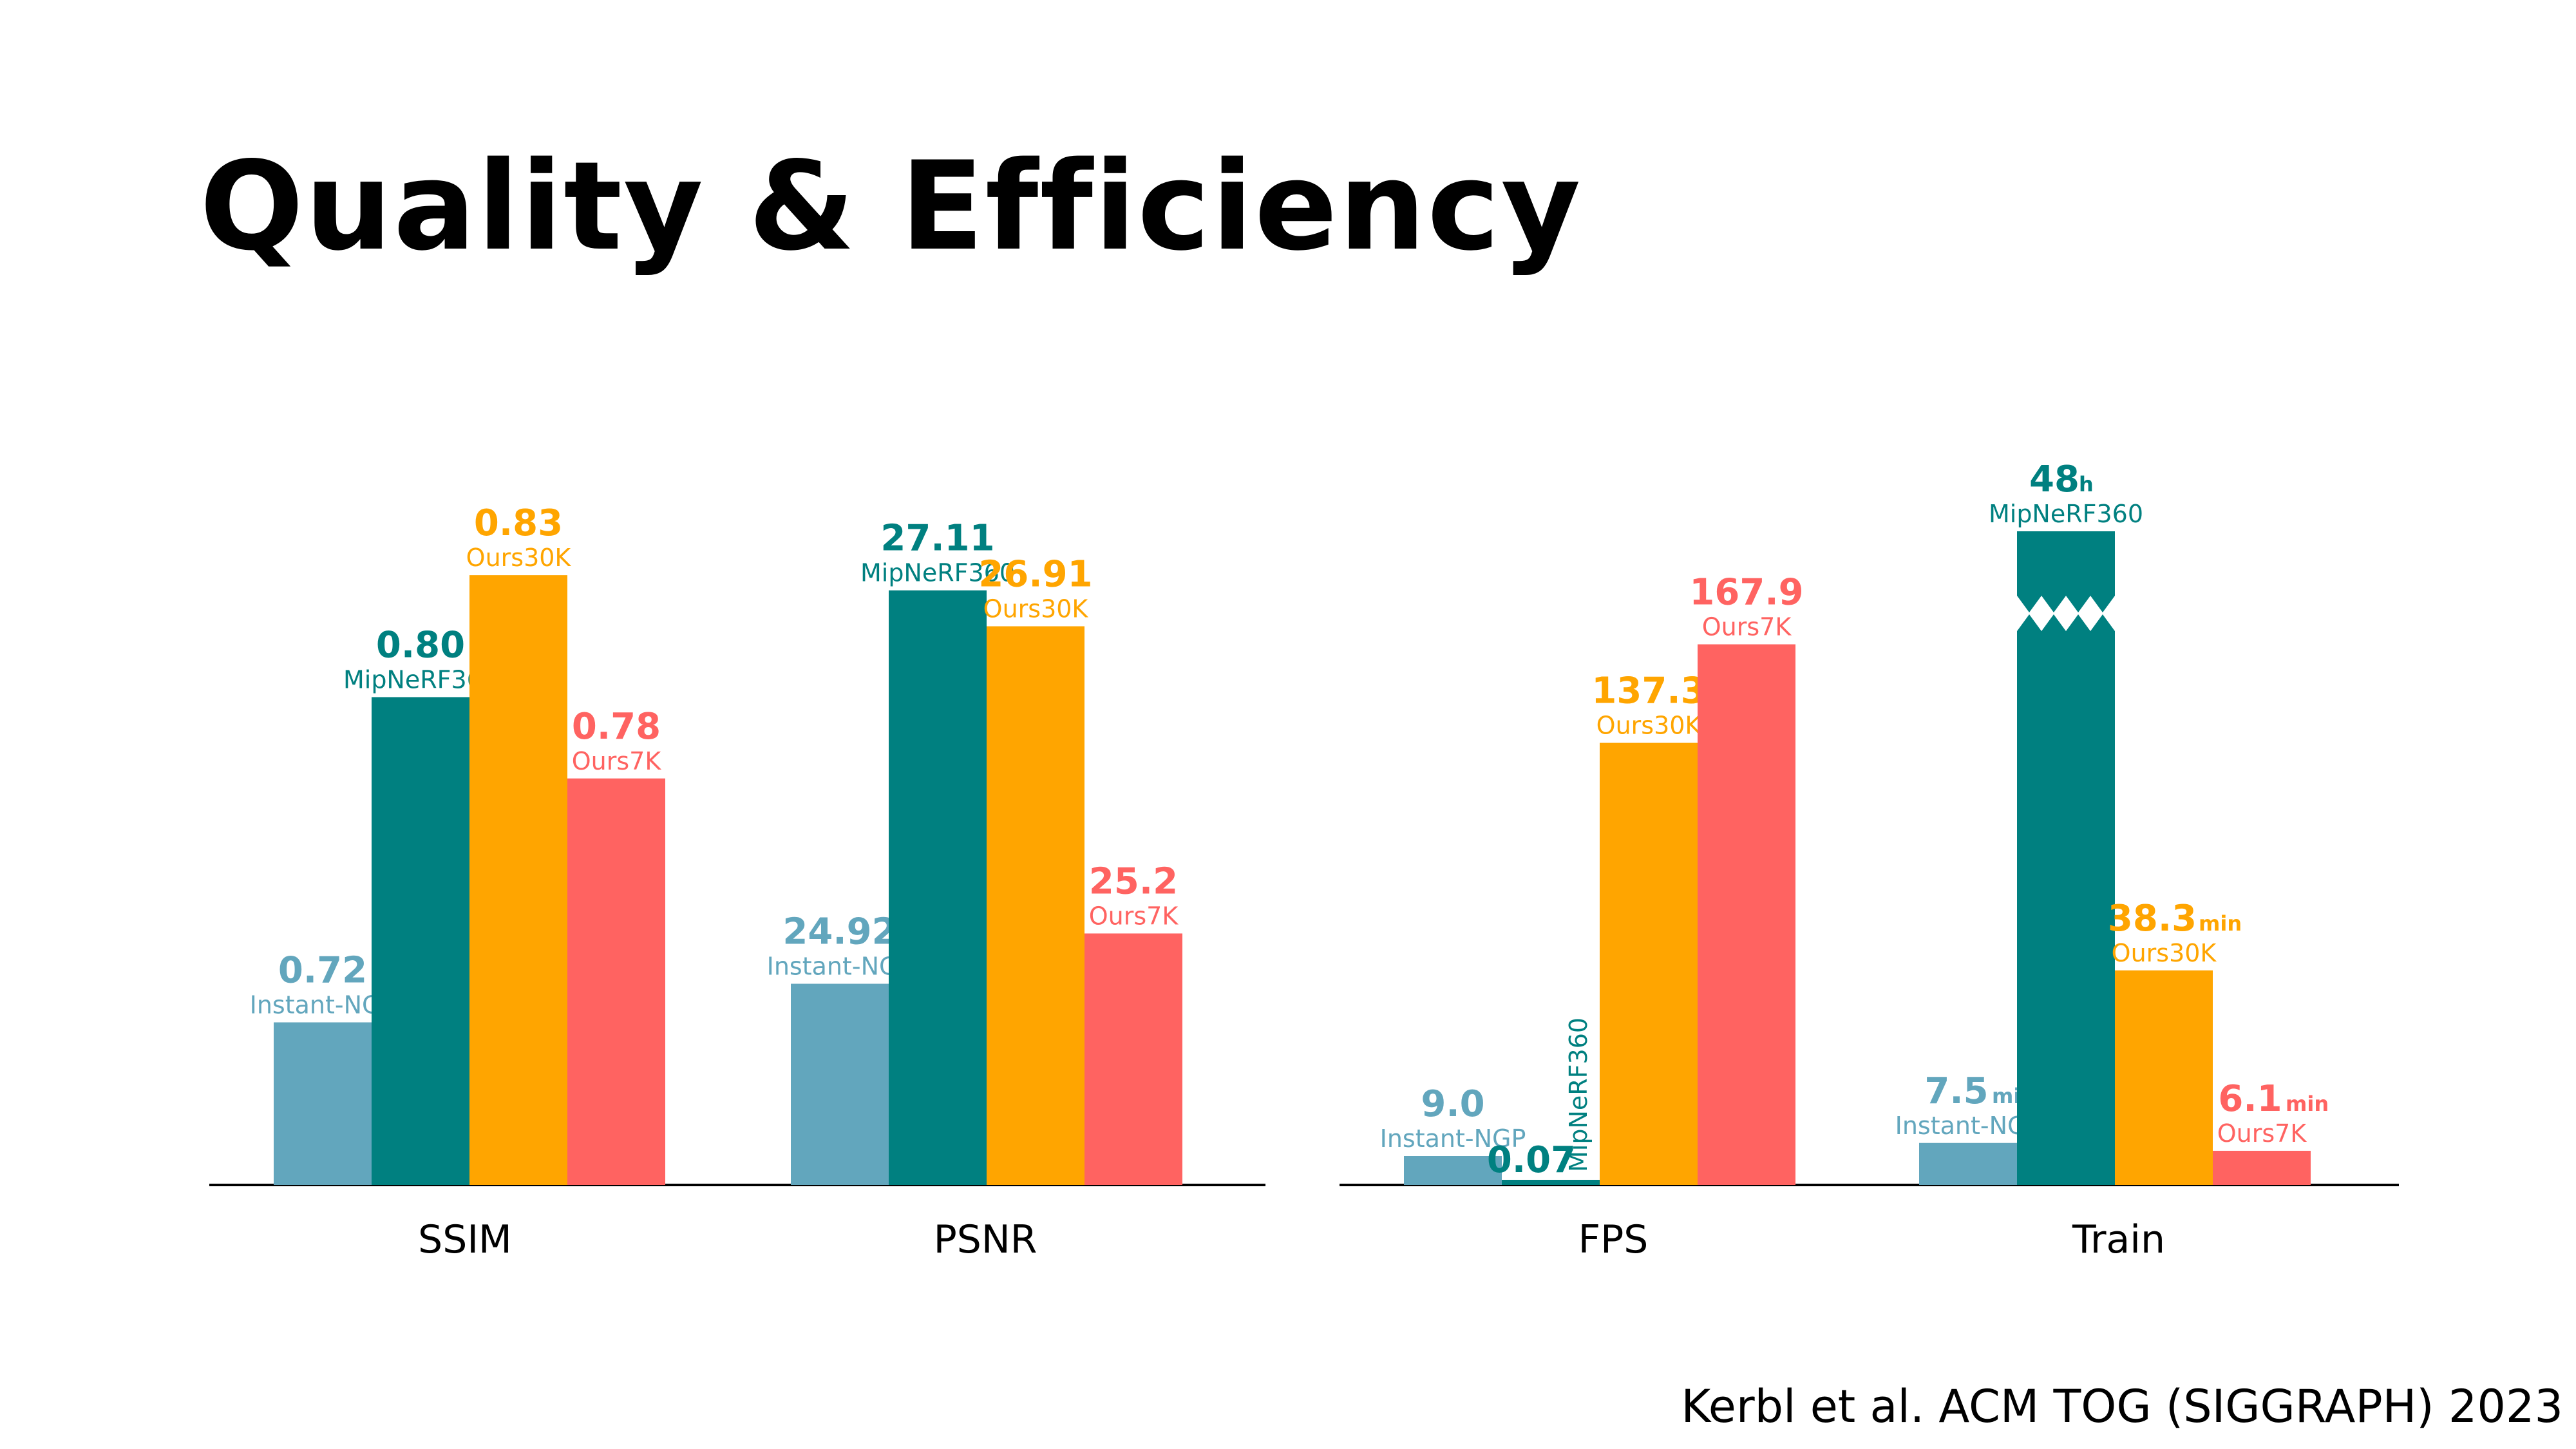 The image size is (2576, 1449). Describe the element at coordinates (323, 1103) in the screenshot. I see `bar-ssim-instant-ngp` at that location.